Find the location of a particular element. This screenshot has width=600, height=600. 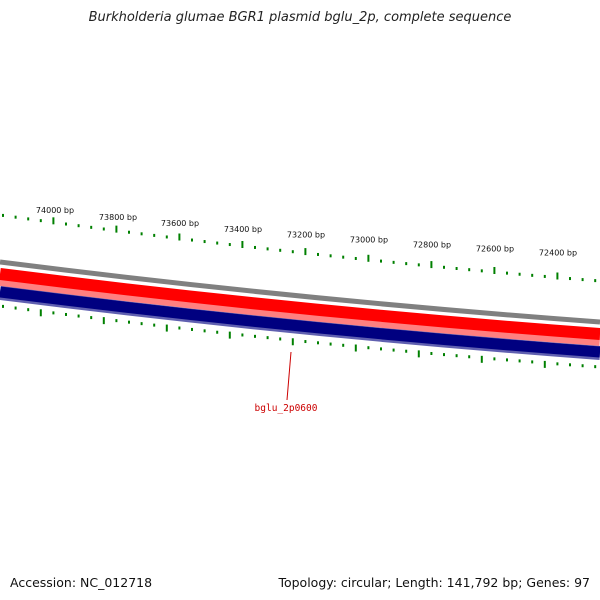

tick-label: 72400 bp is located at coordinates (558, 253).